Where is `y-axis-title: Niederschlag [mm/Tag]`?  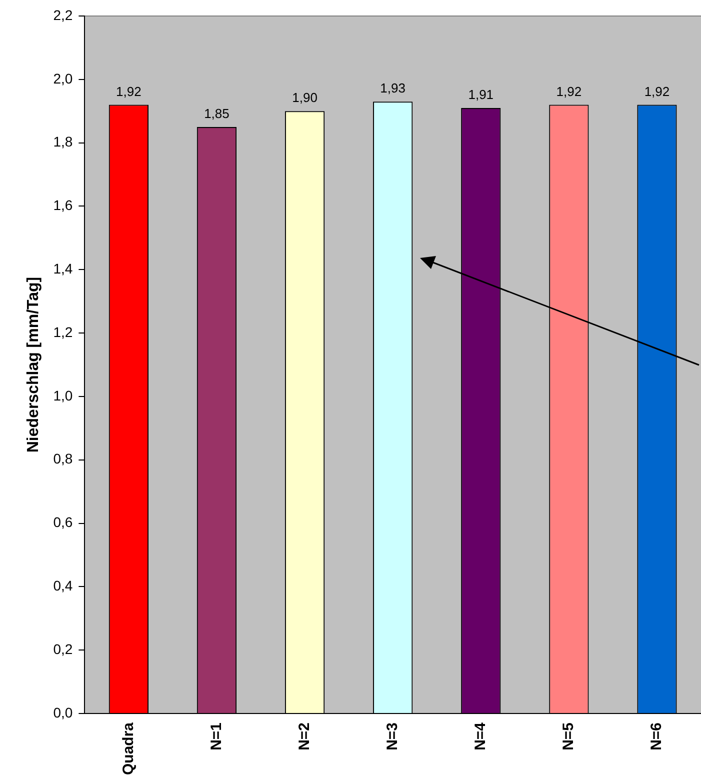
y-axis-title: Niederschlag [mm/Tag] is located at coordinates (33, 364).